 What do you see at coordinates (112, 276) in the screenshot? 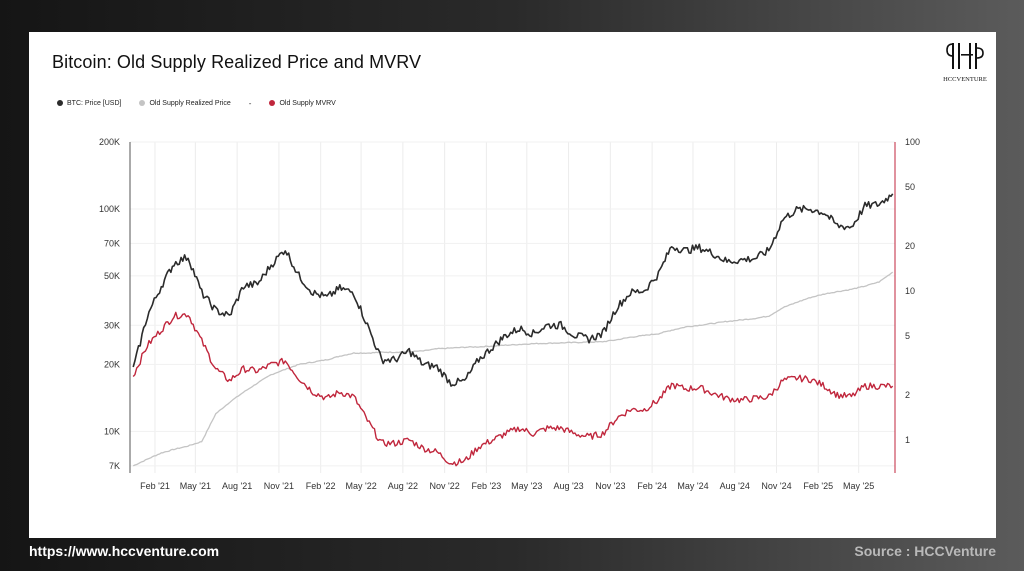
I see `y-left-tick-label: 50K` at bounding box center [112, 276].